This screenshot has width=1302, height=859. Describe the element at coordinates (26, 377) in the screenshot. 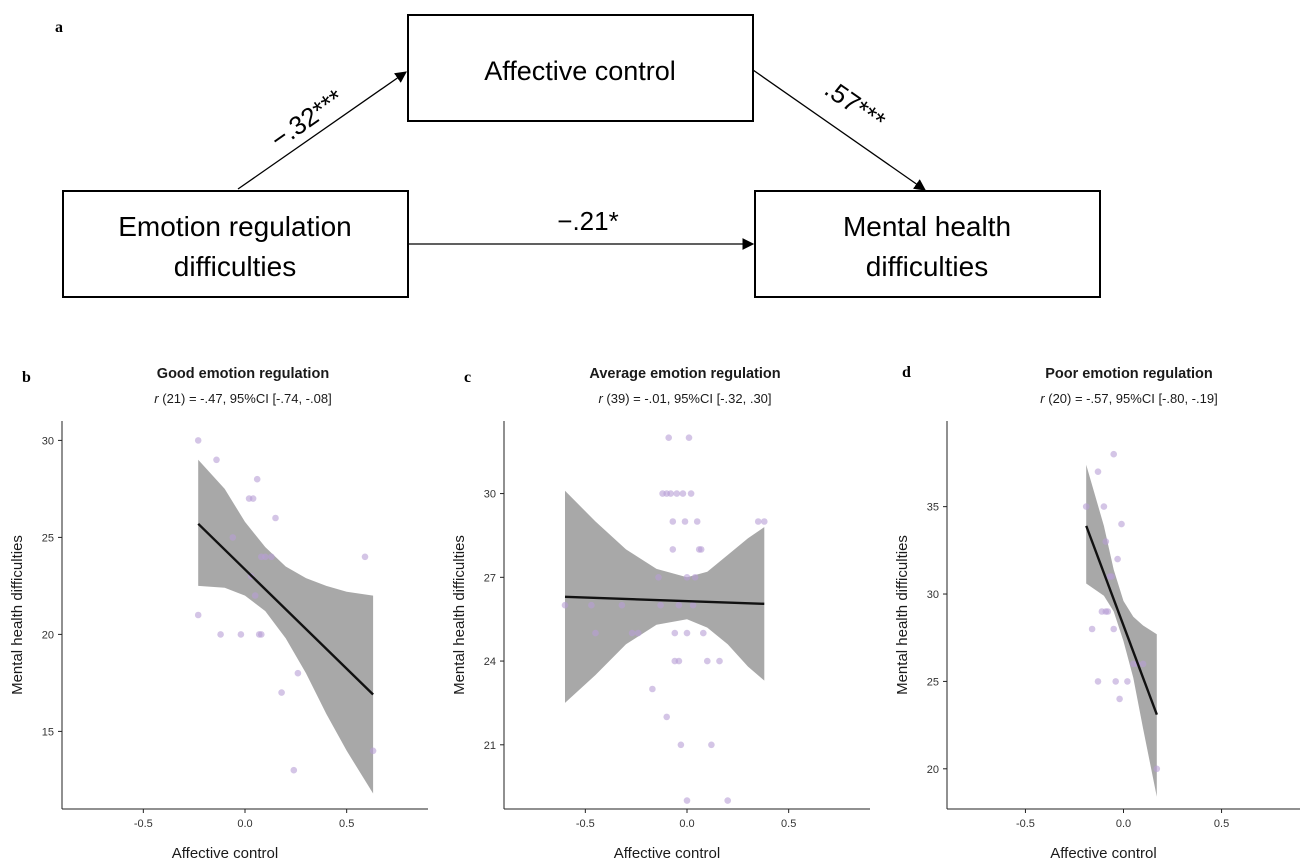

I see `panel-b-label: b` at that location.